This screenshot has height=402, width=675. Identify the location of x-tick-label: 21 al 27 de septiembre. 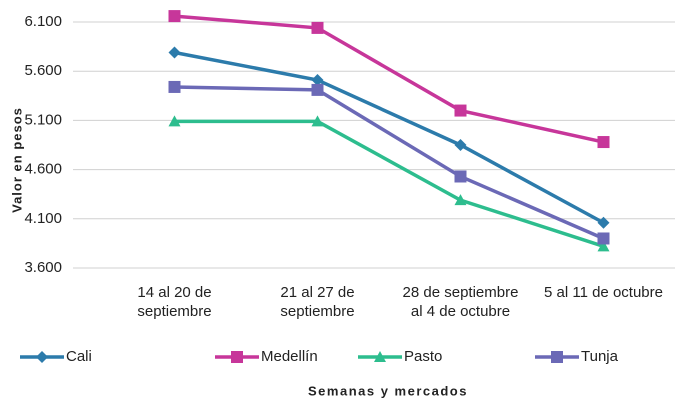
(317, 302).